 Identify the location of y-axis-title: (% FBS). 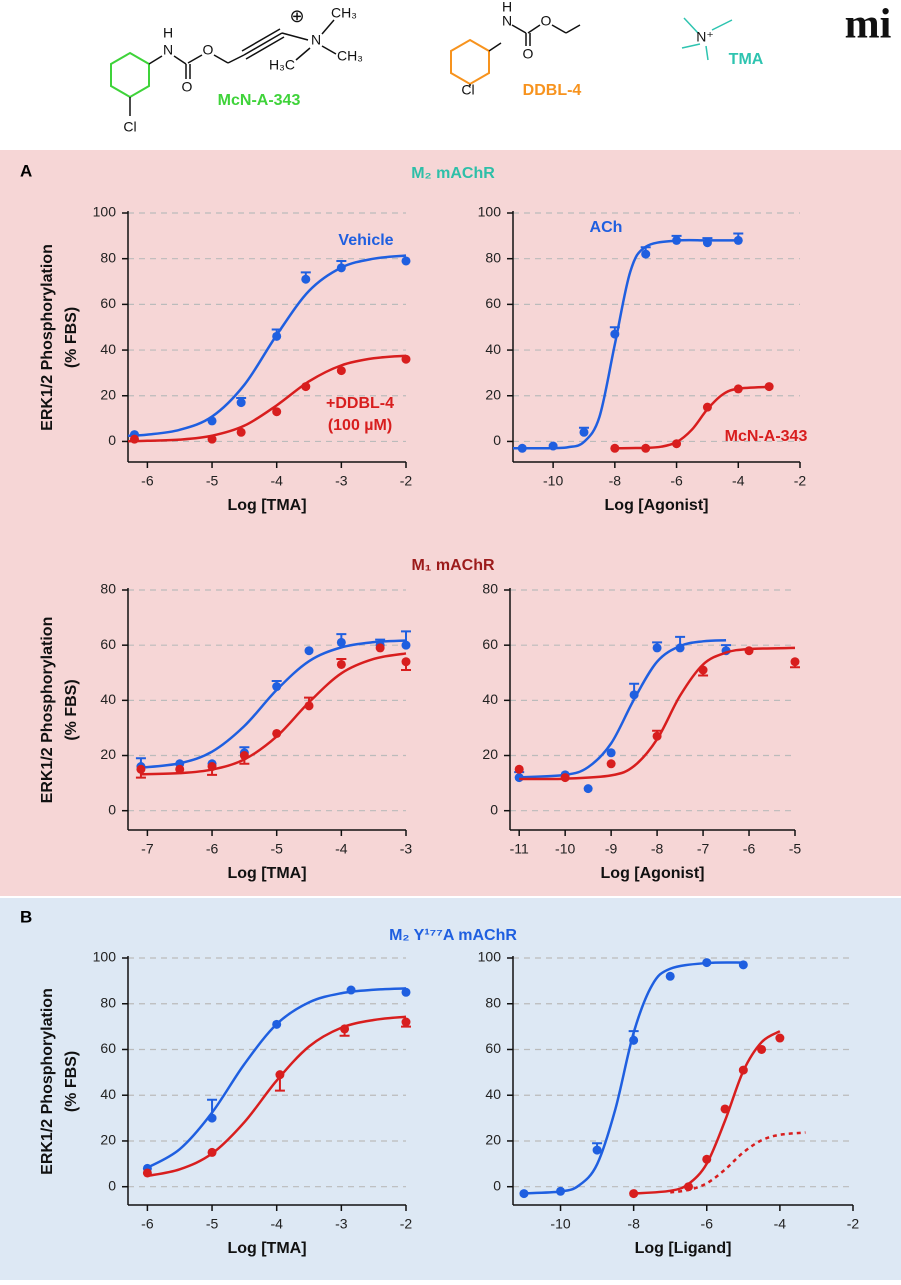
(71, 337).